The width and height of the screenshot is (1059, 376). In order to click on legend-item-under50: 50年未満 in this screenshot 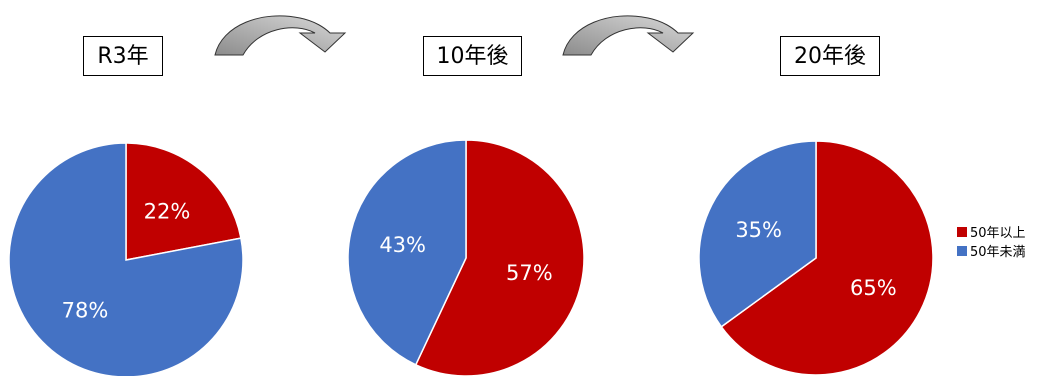, I will do `click(991, 250)`.